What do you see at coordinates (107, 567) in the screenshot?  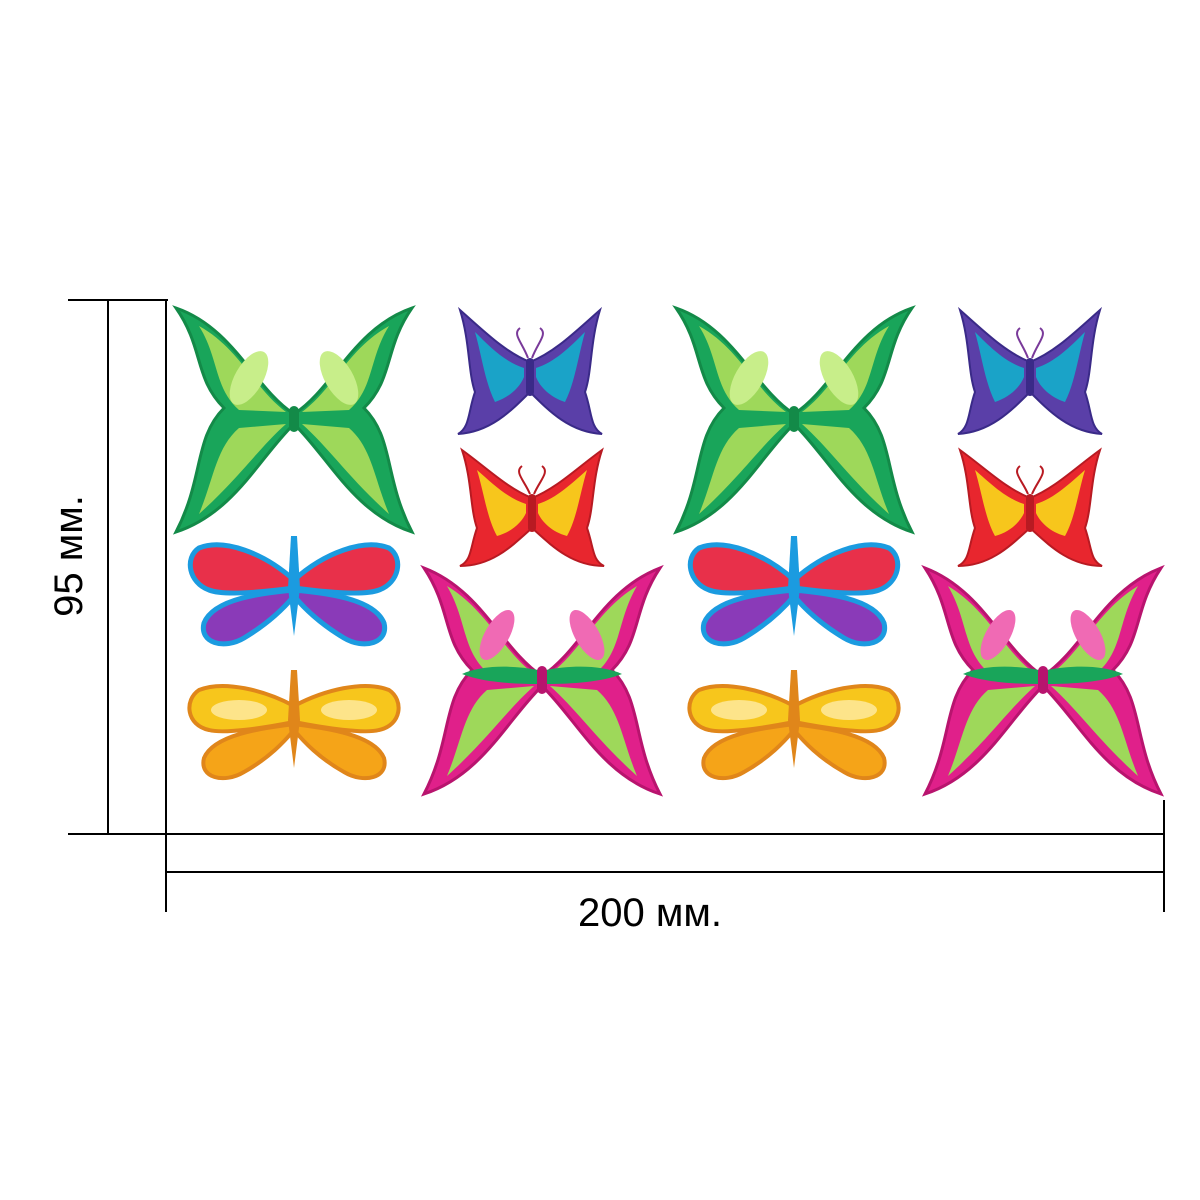 I see `height-dimension: 95 мм.` at bounding box center [107, 567].